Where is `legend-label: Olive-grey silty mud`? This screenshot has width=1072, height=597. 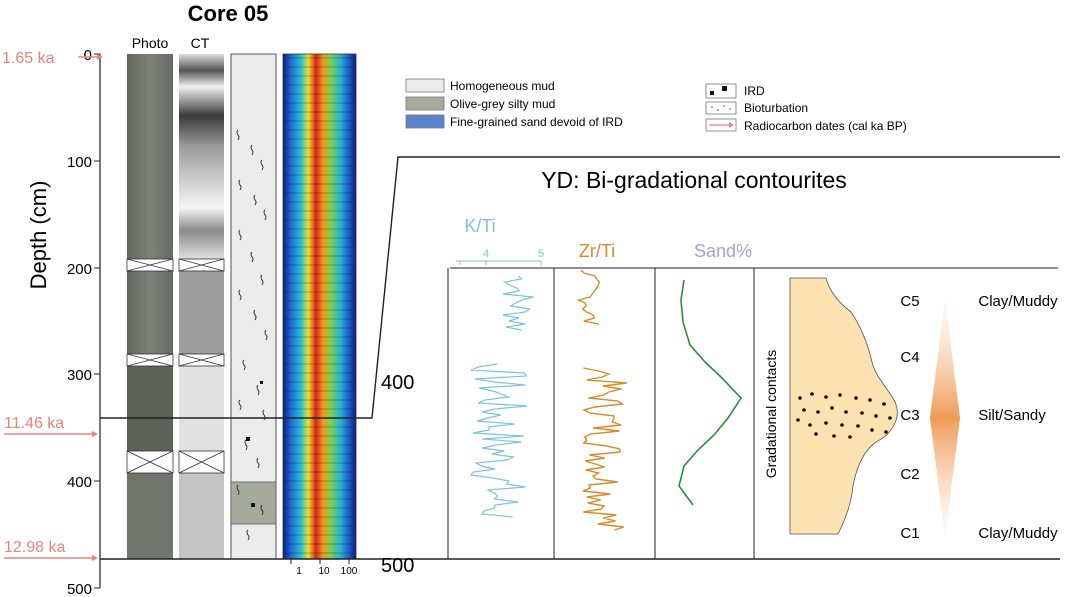
legend-label: Olive-grey silty mud is located at coordinates (502, 104).